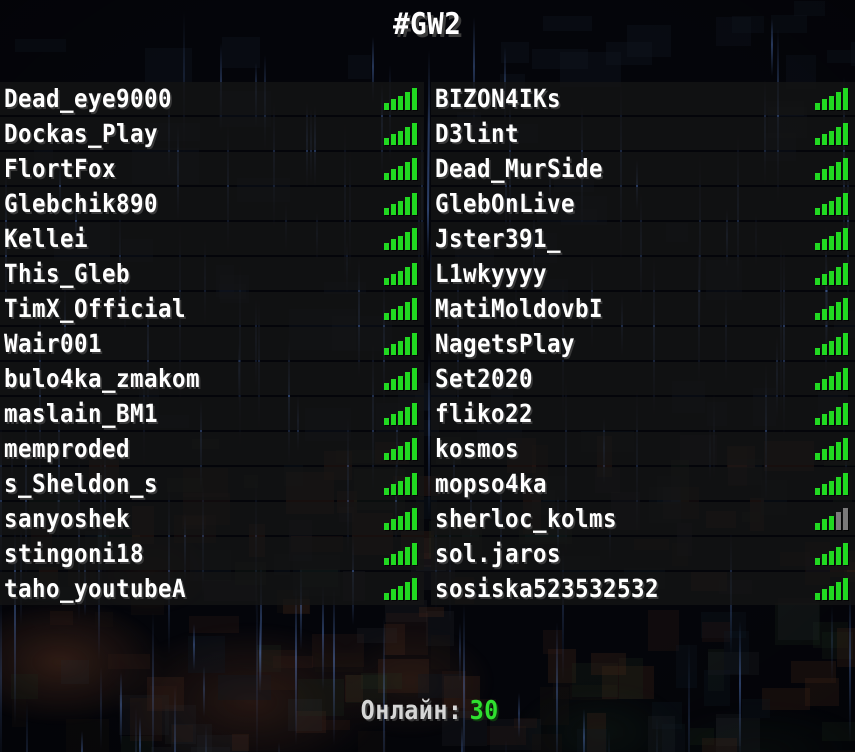 Image resolution: width=855 pixels, height=752 pixels. What do you see at coordinates (60, 168) in the screenshot?
I see `player-name: FlortFox` at bounding box center [60, 168].